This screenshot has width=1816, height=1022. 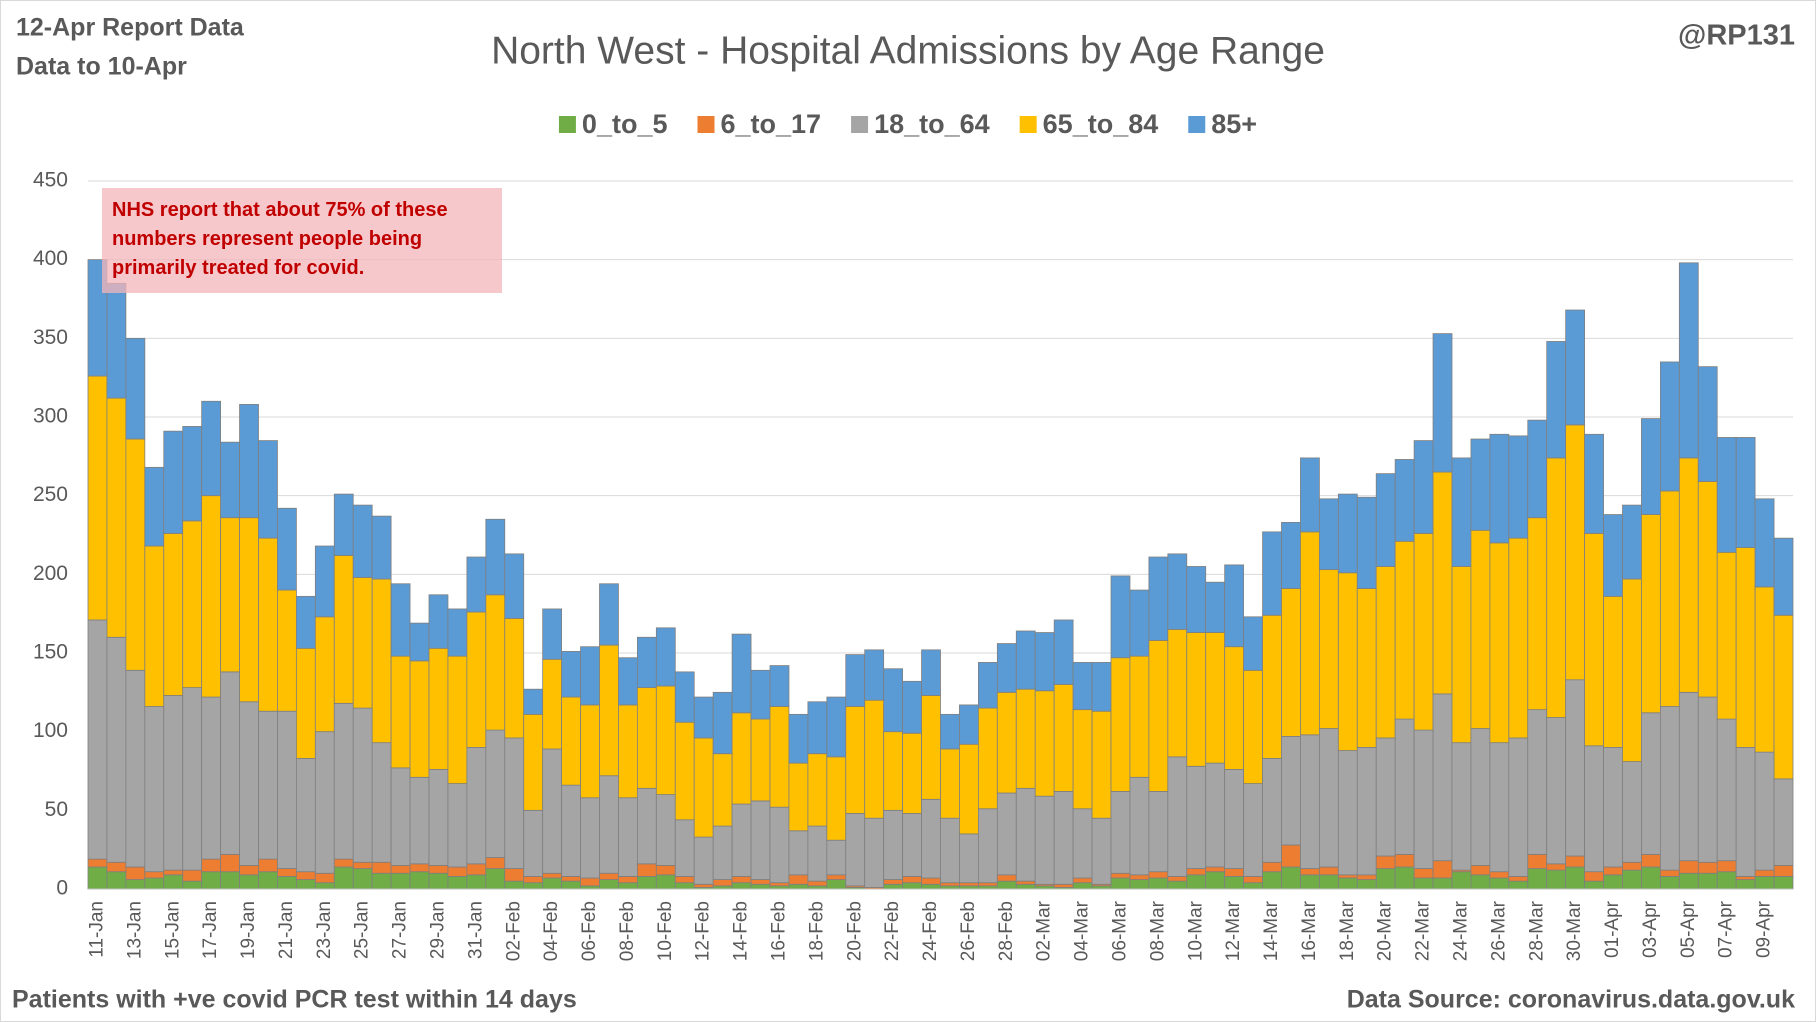 I want to click on x-tick-label: 03-Apr, so click(x=1650, y=929).